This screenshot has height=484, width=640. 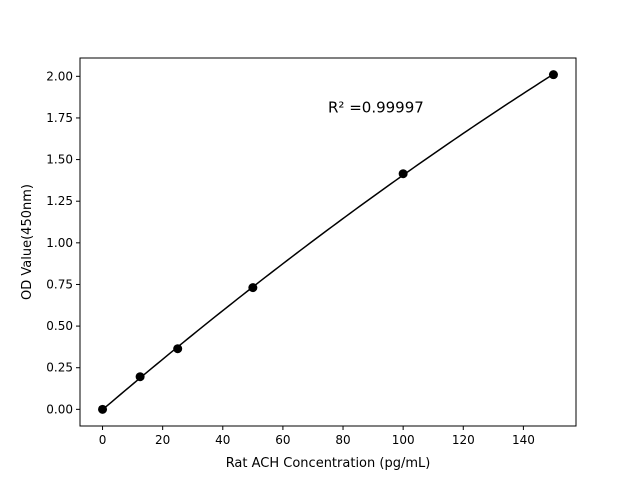 I want to click on y-axis-label: OD Value(450nm), so click(x=27, y=242).